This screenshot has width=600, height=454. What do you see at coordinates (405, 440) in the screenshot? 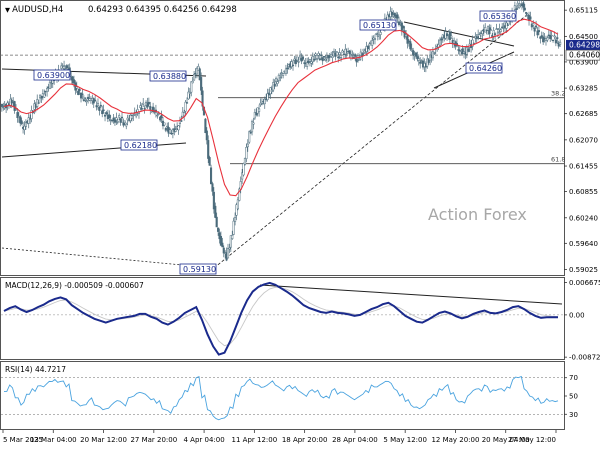
I see `time-tick-label: 5 May 12:00` at bounding box center [405, 440].